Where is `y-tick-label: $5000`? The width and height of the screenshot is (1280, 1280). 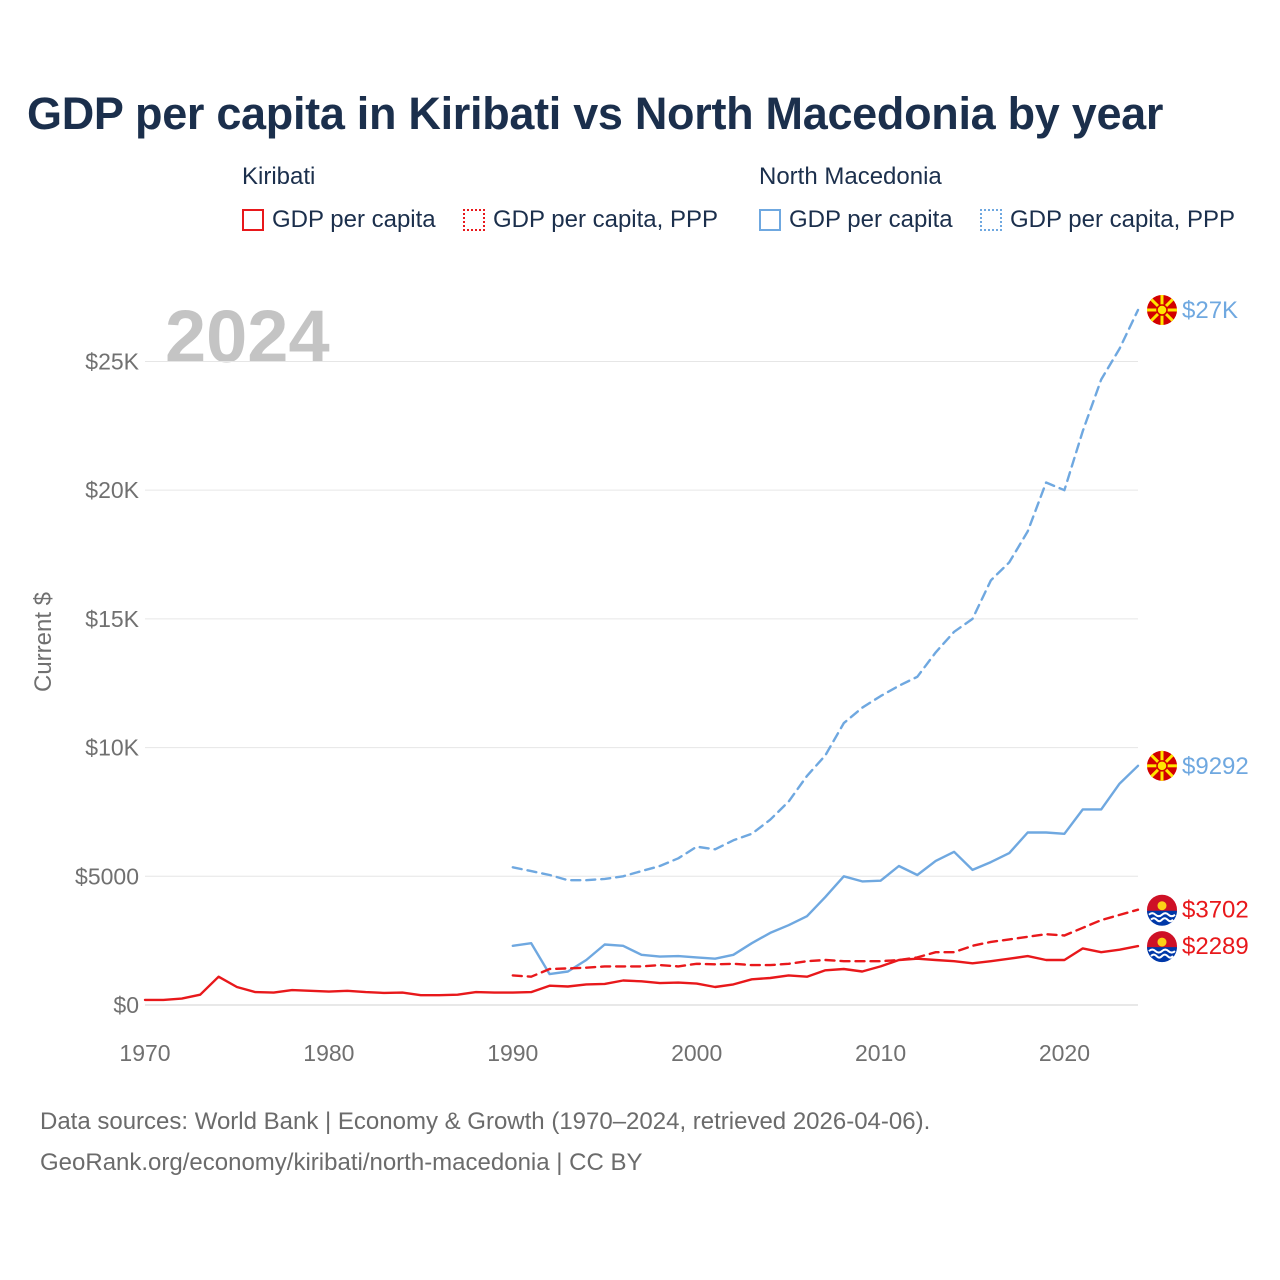 y-tick-label: $5000 is located at coordinates (107, 876).